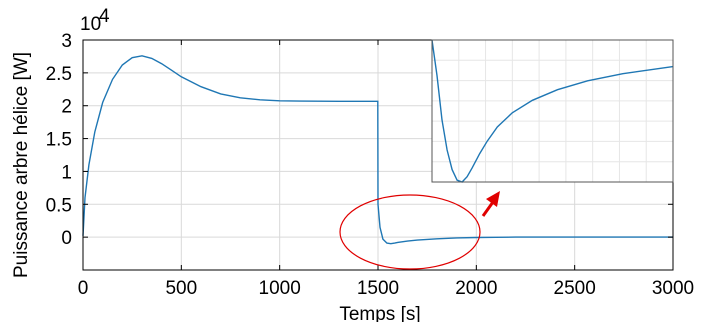 Image resolution: width=713 pixels, height=327 pixels. Describe the element at coordinates (476, 288) in the screenshot. I see `x-tick-label: 2000` at that location.